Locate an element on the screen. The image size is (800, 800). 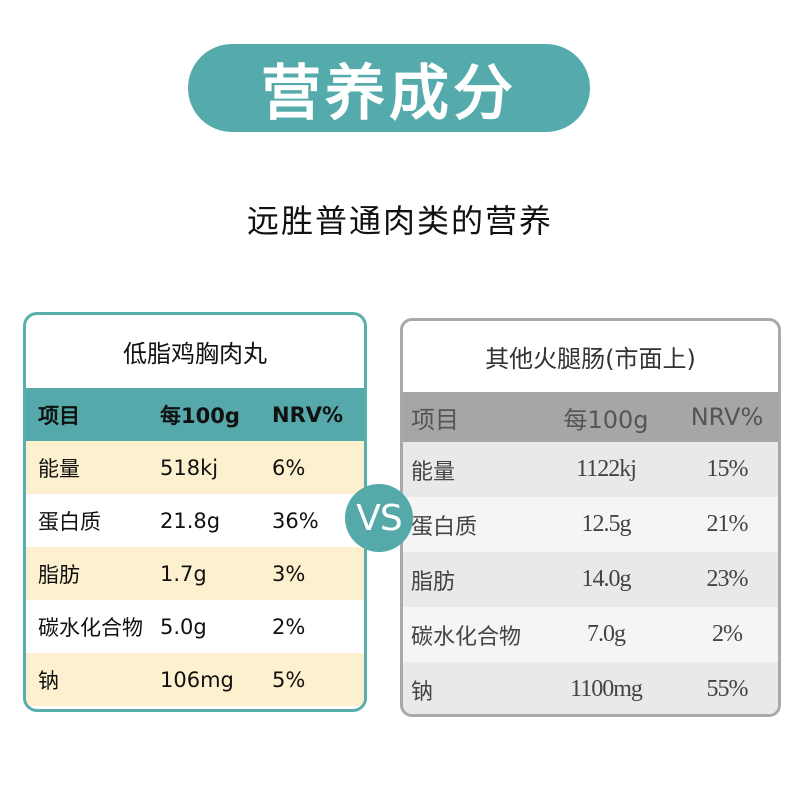
vs-badge: VS is located at coordinates (379, 518).